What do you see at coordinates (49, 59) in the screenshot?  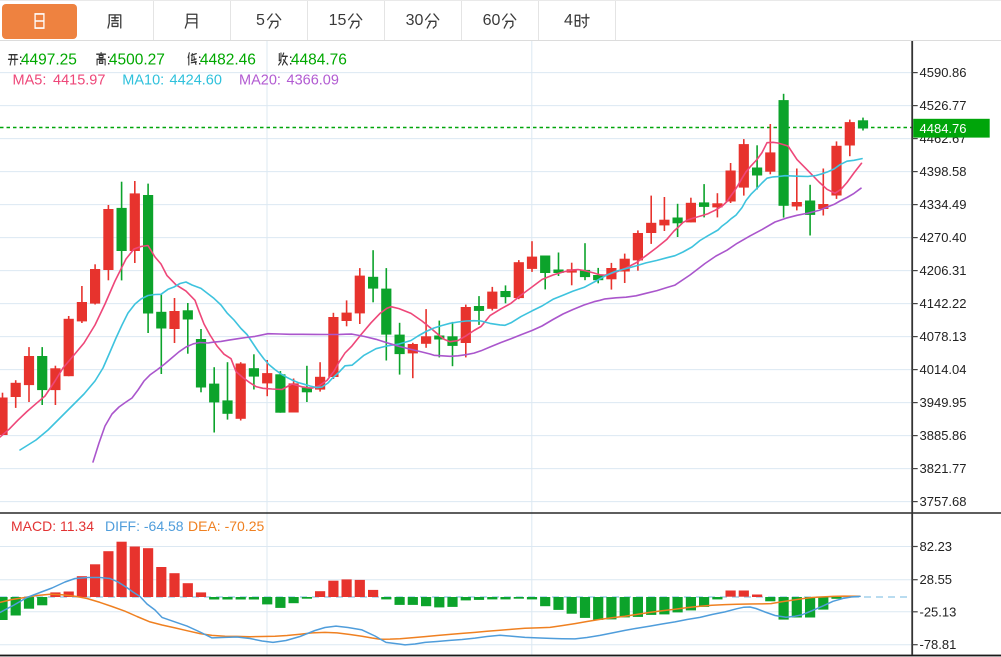 I see `svg-text: 4497.25` at bounding box center [49, 59].